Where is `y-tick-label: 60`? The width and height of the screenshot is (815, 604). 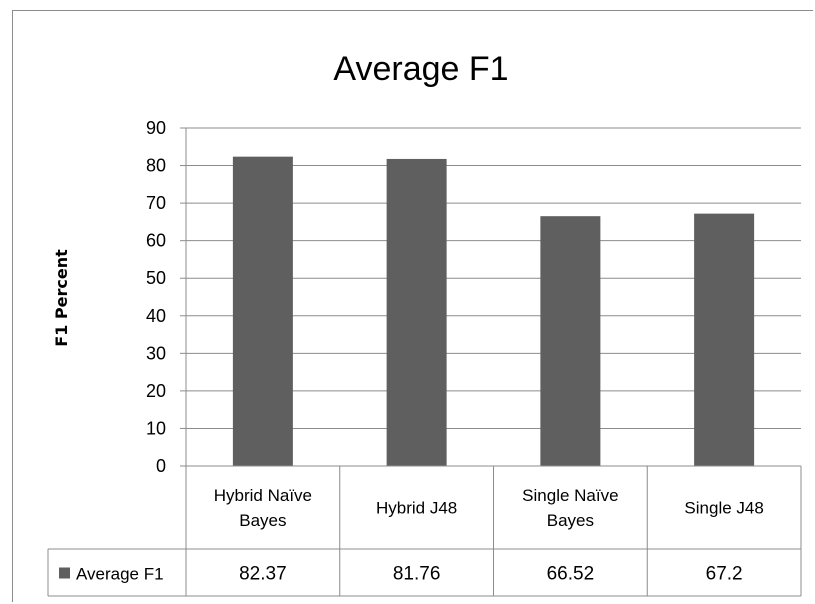 y-tick-label: 60 is located at coordinates (156, 241).